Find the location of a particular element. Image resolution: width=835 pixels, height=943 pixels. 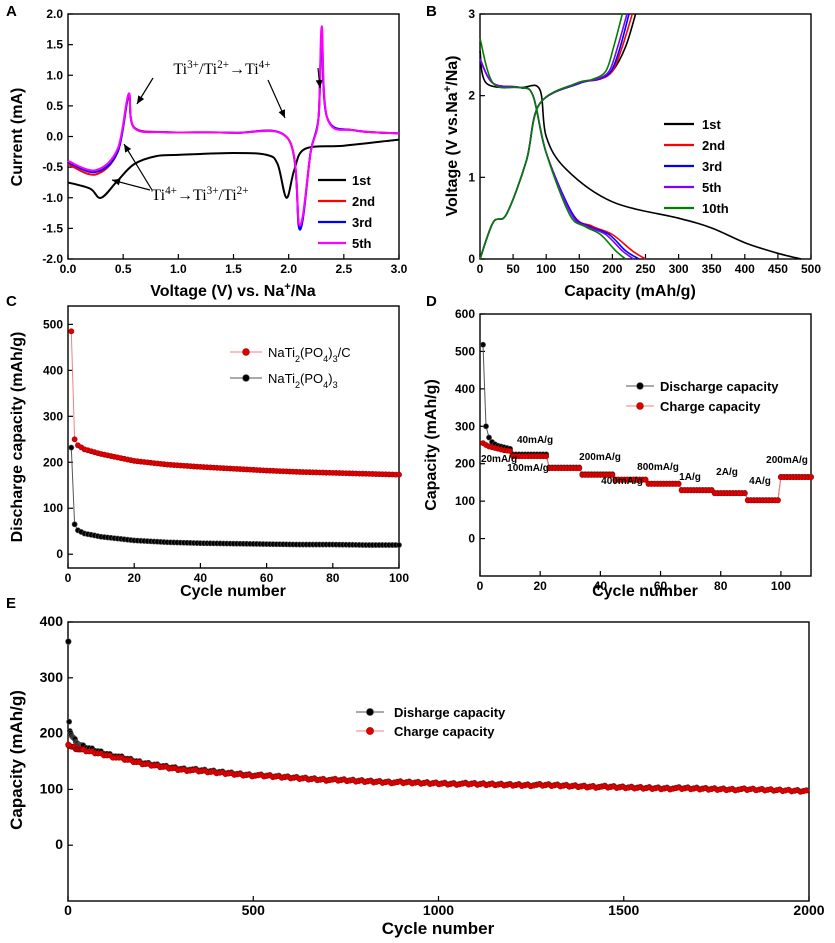

c-x-axis-title: Cycle number is located at coordinates (233, 591).